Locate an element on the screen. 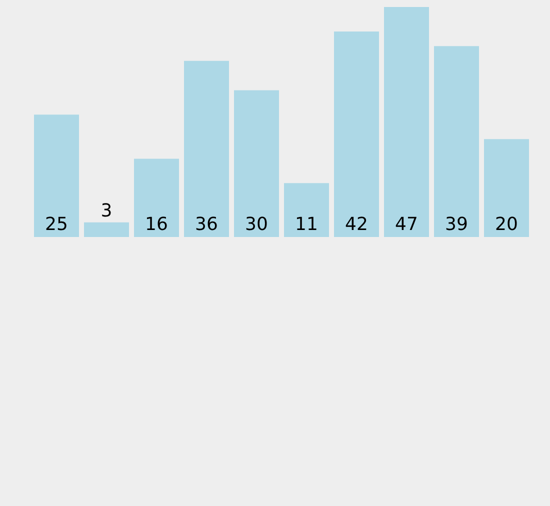 This screenshot has height=506, width=550. data-label: 3 is located at coordinates (106, 211).